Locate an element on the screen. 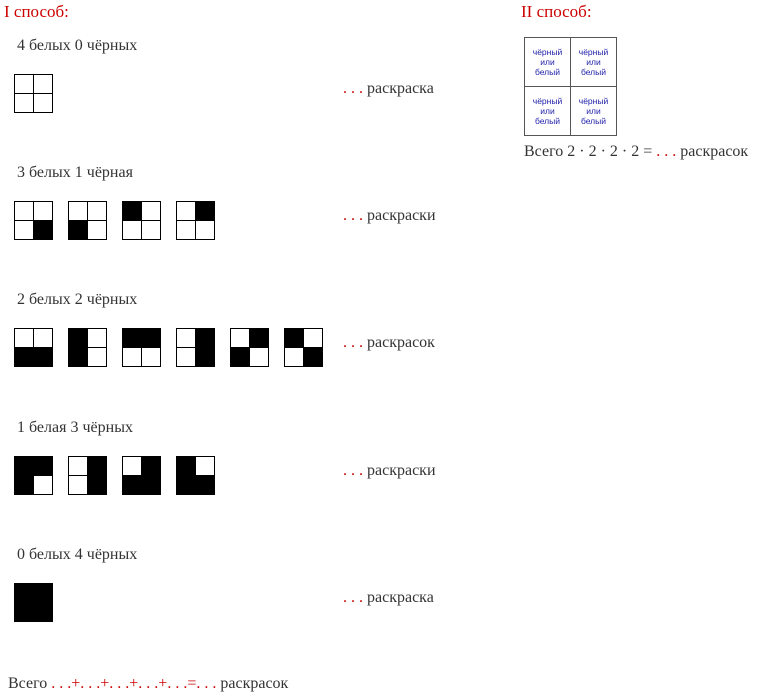 The width and height of the screenshot is (777, 700). method1-heading: I способ: is located at coordinates (36, 11).